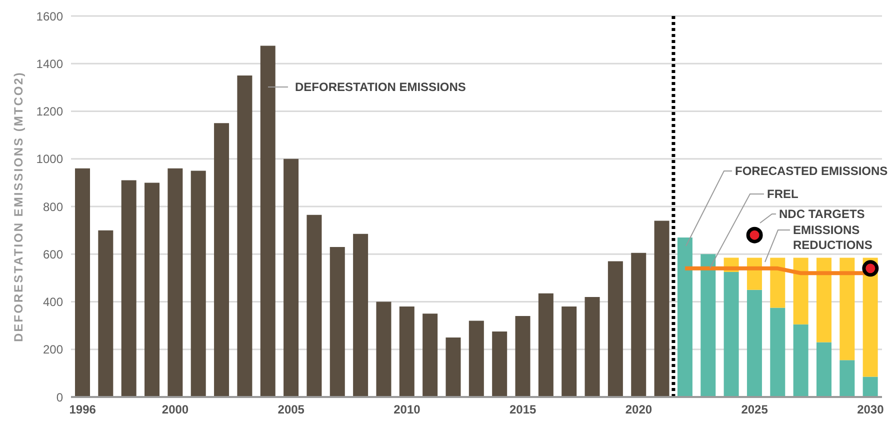  What do you see at coordinates (380, 87) in the screenshot?
I see `series-label: DEFORESTATION EMISSIONS` at bounding box center [380, 87].